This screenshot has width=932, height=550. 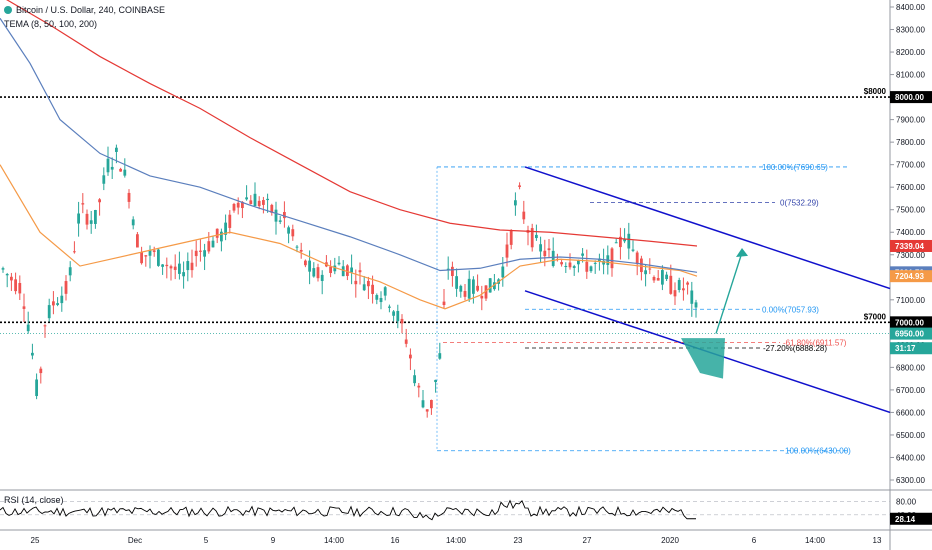 What do you see at coordinates (790, 309) in the screenshot?
I see `fib-label: 0.00%(7057.93)` at bounding box center [790, 309].